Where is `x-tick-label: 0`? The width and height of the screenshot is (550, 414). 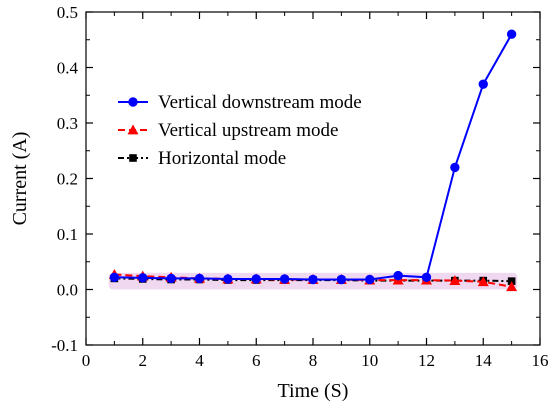
x-tick-label: 0 is located at coordinates (86, 360).